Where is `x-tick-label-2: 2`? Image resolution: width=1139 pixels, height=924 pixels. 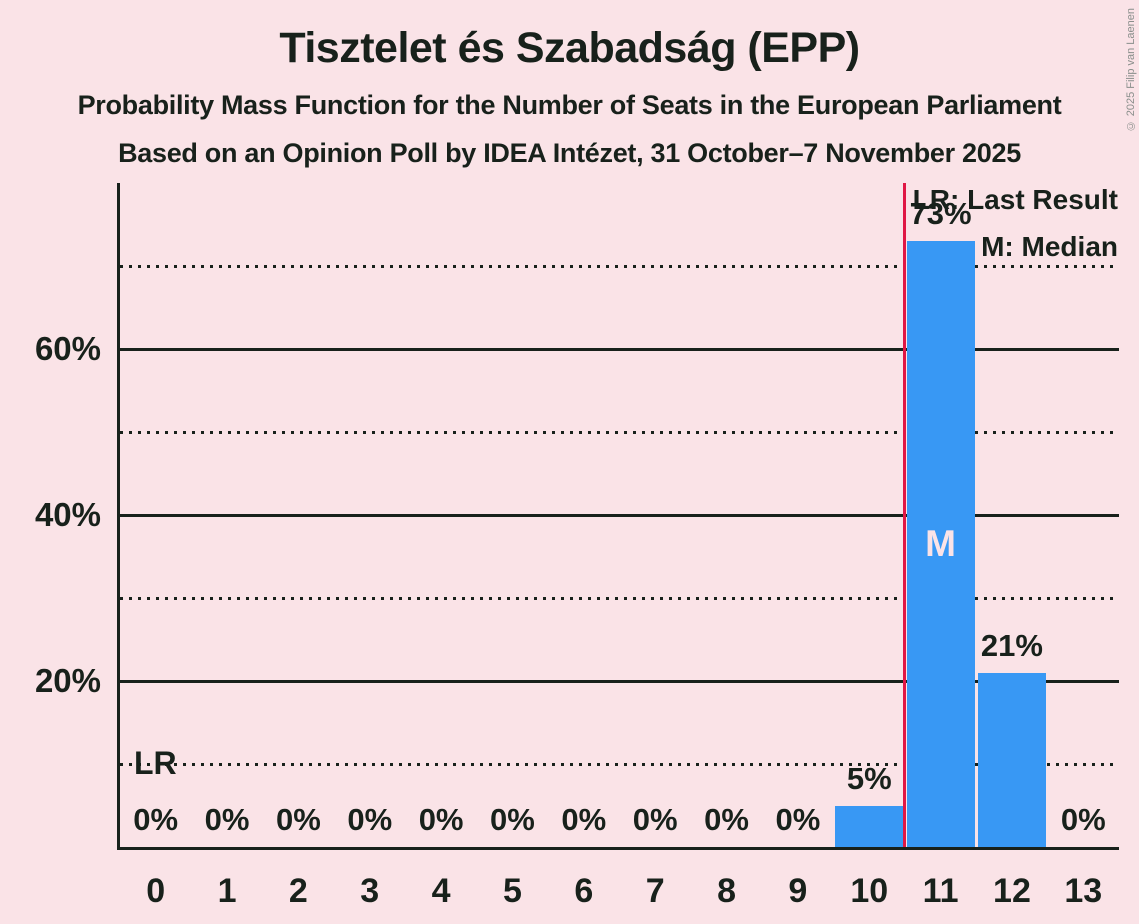
x-tick-label-2: 2 is located at coordinates (298, 891).